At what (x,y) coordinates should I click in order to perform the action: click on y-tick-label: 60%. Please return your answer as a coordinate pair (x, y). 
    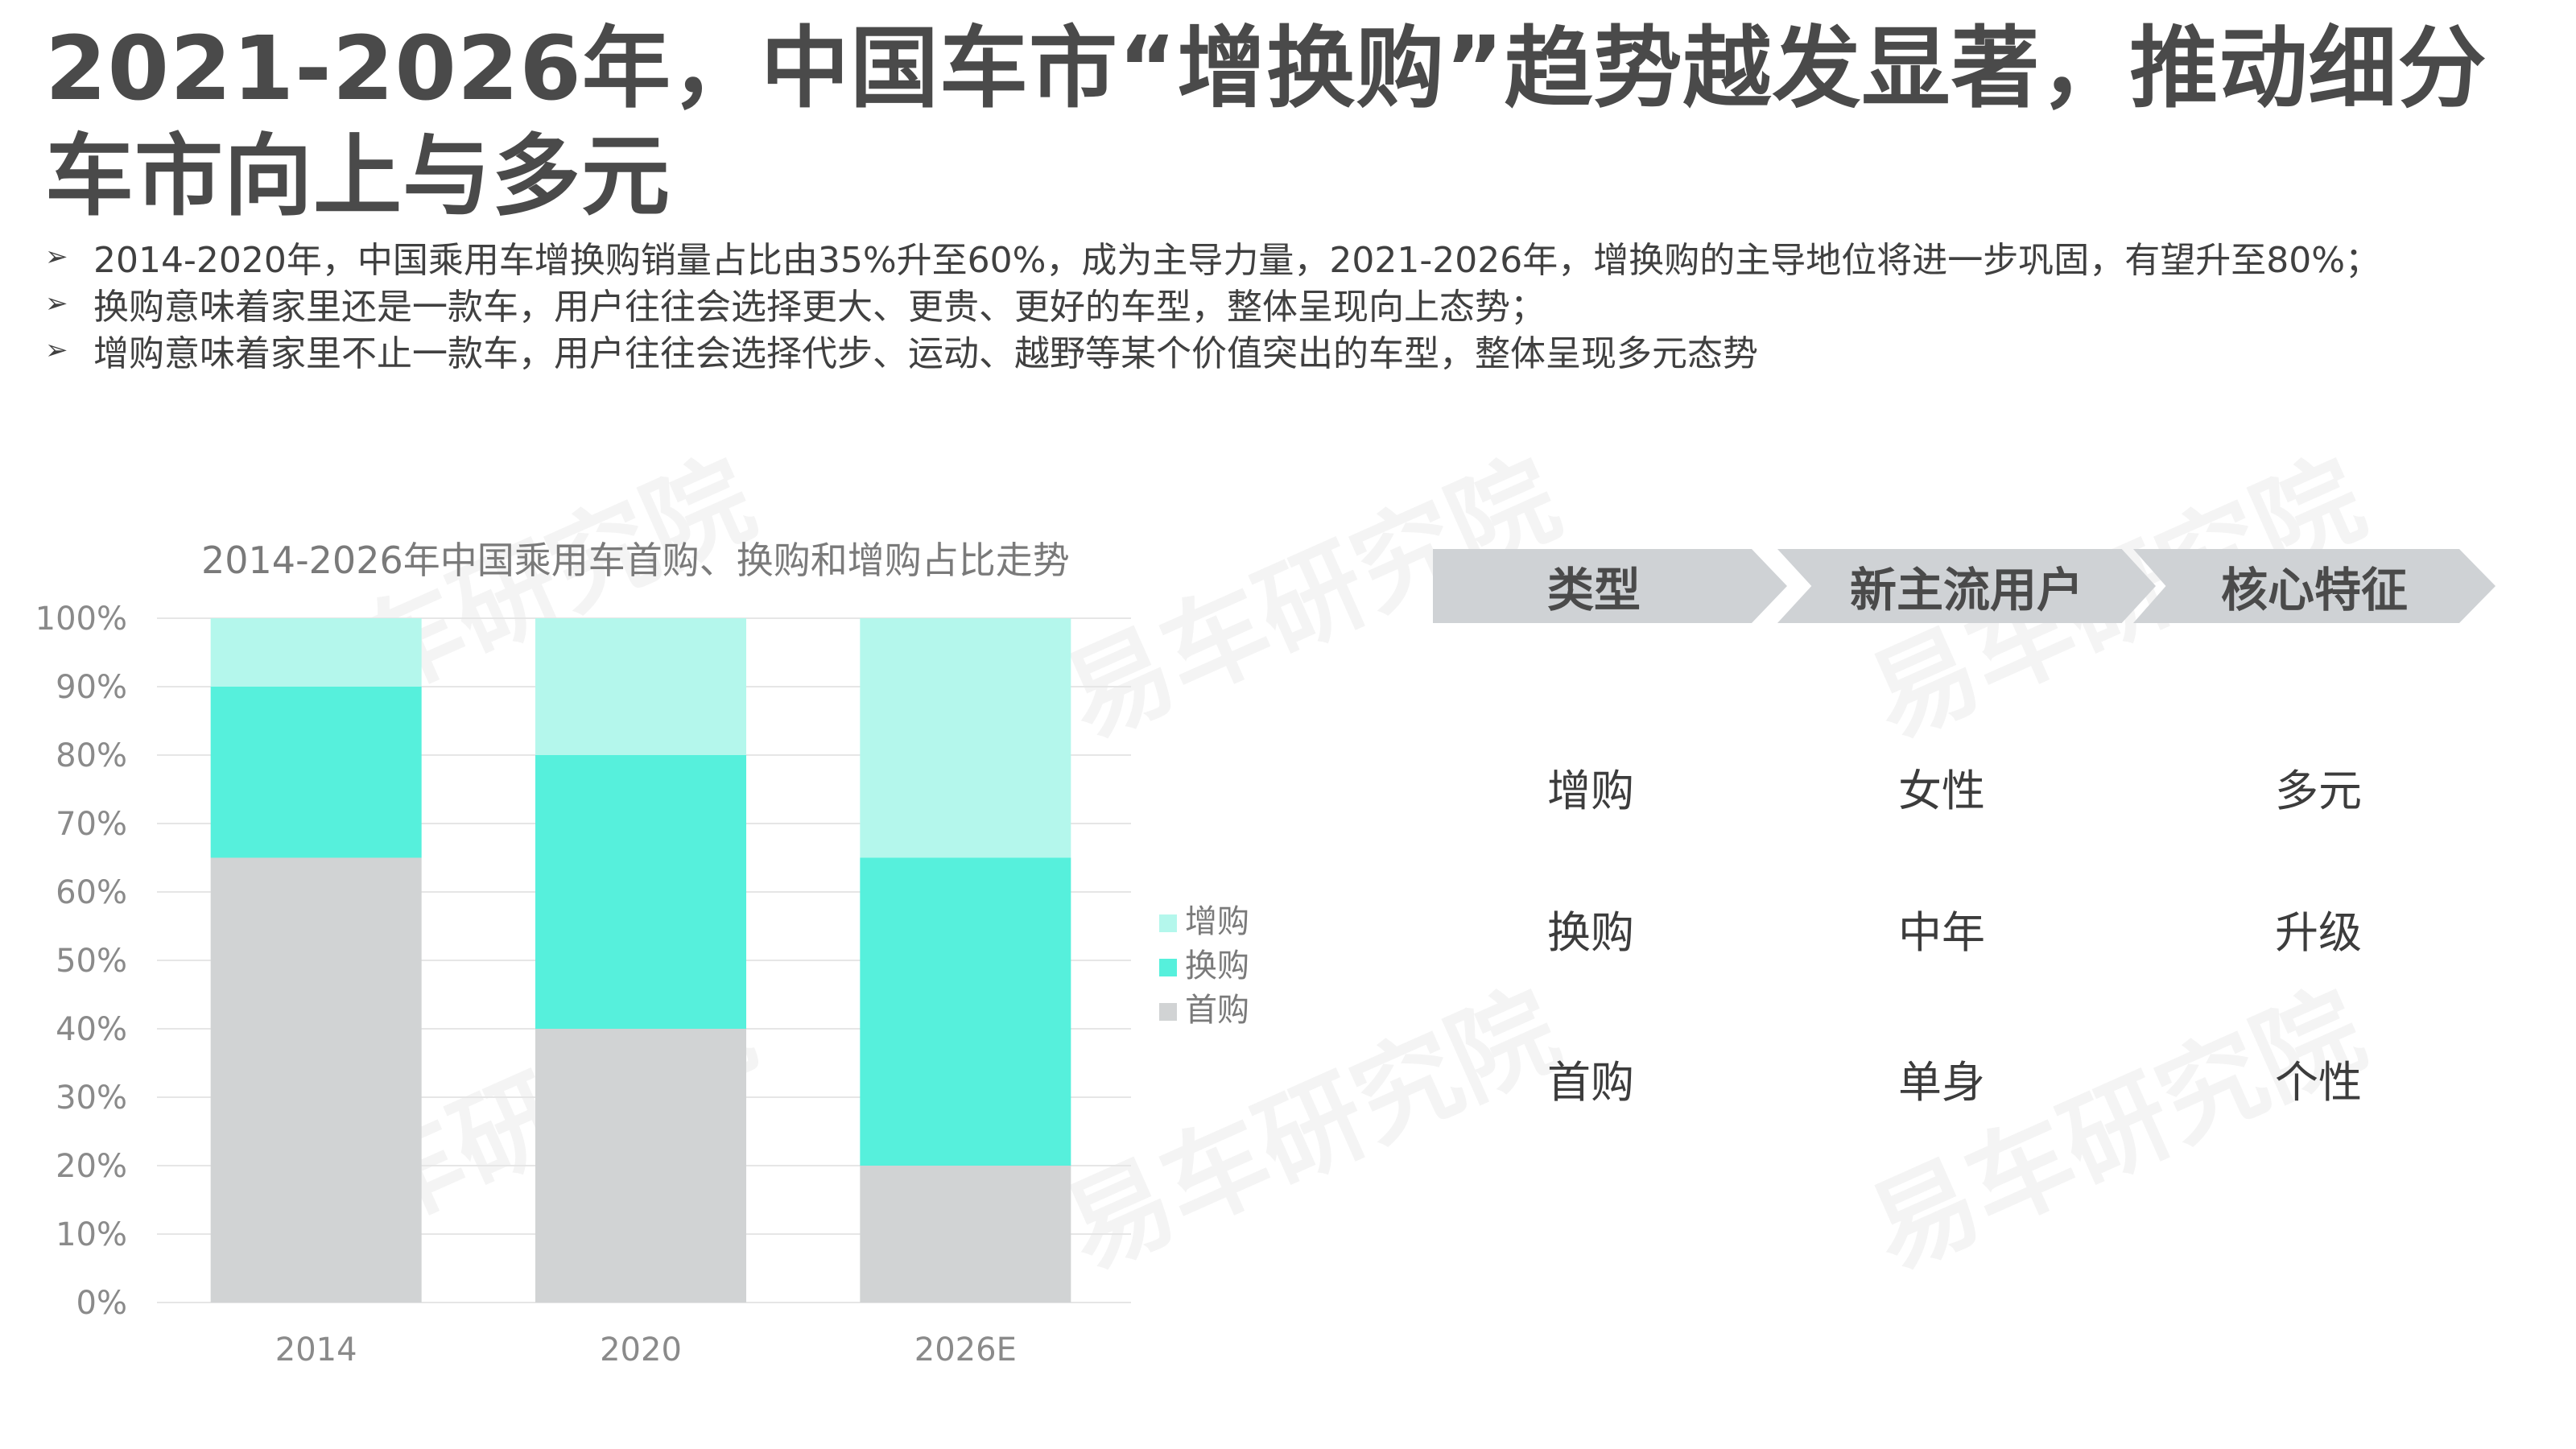
    Looking at the image, I should click on (91, 892).